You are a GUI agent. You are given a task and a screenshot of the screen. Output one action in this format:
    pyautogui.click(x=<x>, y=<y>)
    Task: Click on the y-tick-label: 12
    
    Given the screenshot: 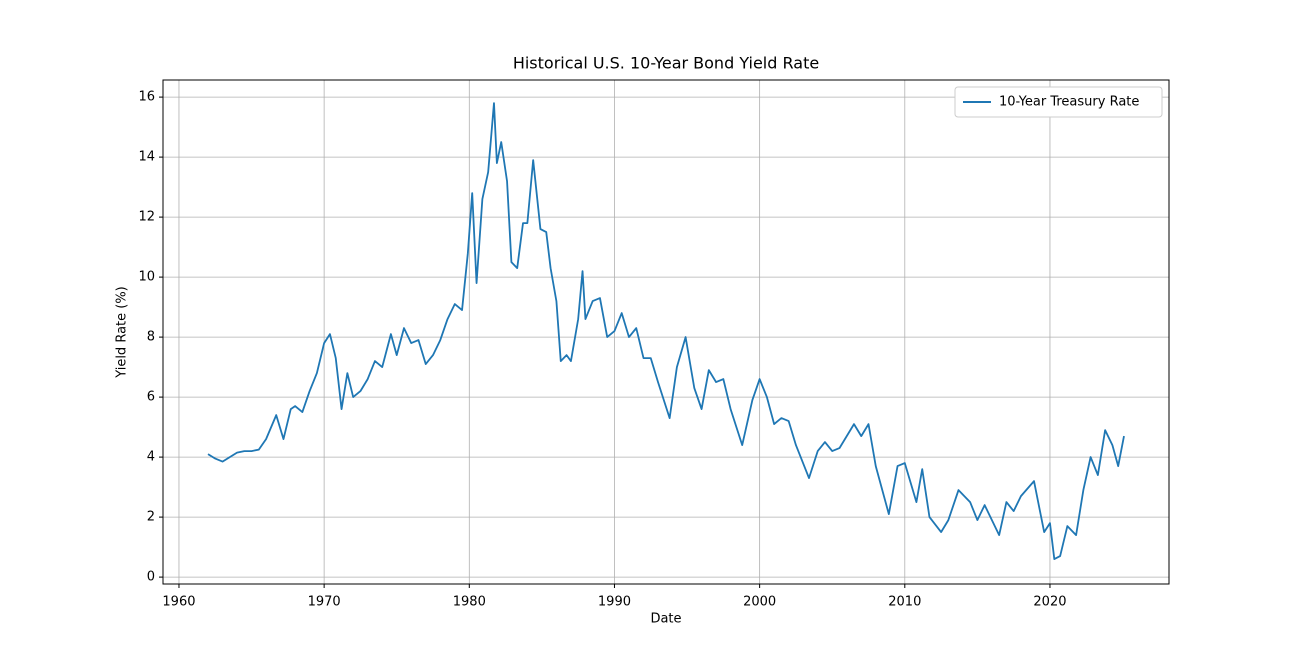 What is the action you would take?
    pyautogui.click(x=146, y=217)
    